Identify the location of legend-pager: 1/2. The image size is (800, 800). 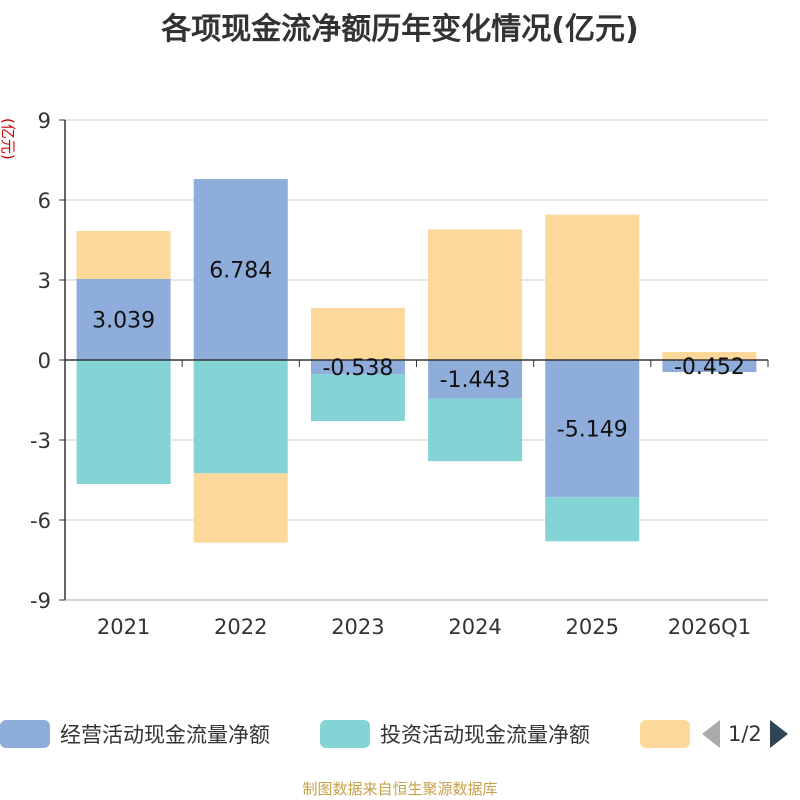
(745, 734).